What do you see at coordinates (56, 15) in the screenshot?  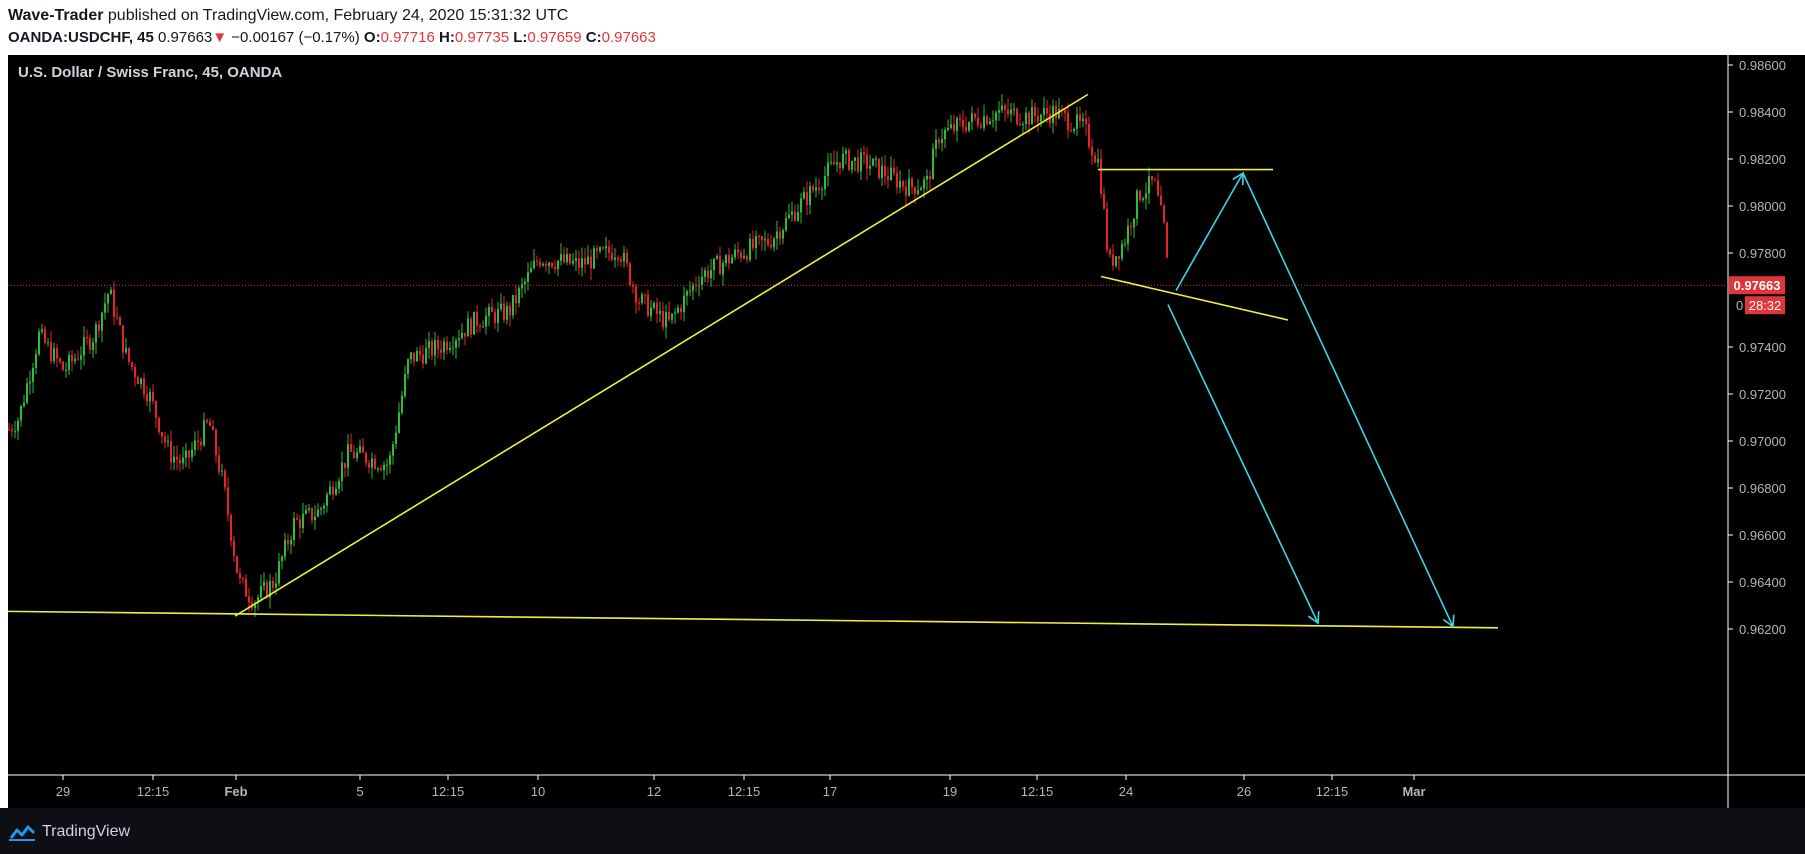 I see `author-name: Wave-Trader` at bounding box center [56, 15].